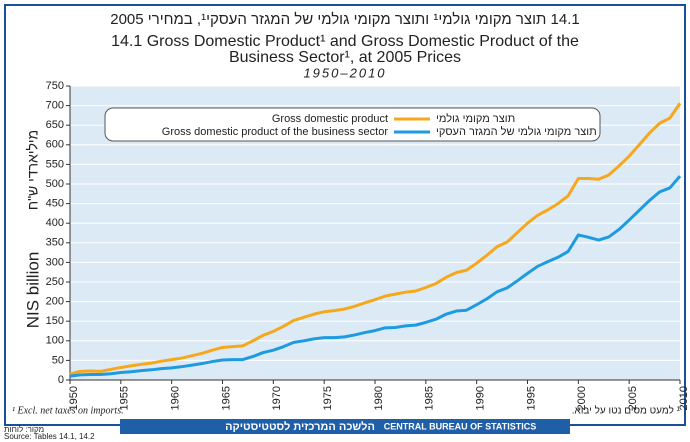 The height and width of the screenshot is (442, 690). What do you see at coordinates (345, 57) in the screenshot?
I see `chart-title: Business Sector¹, at 2005 Prices` at bounding box center [345, 57].